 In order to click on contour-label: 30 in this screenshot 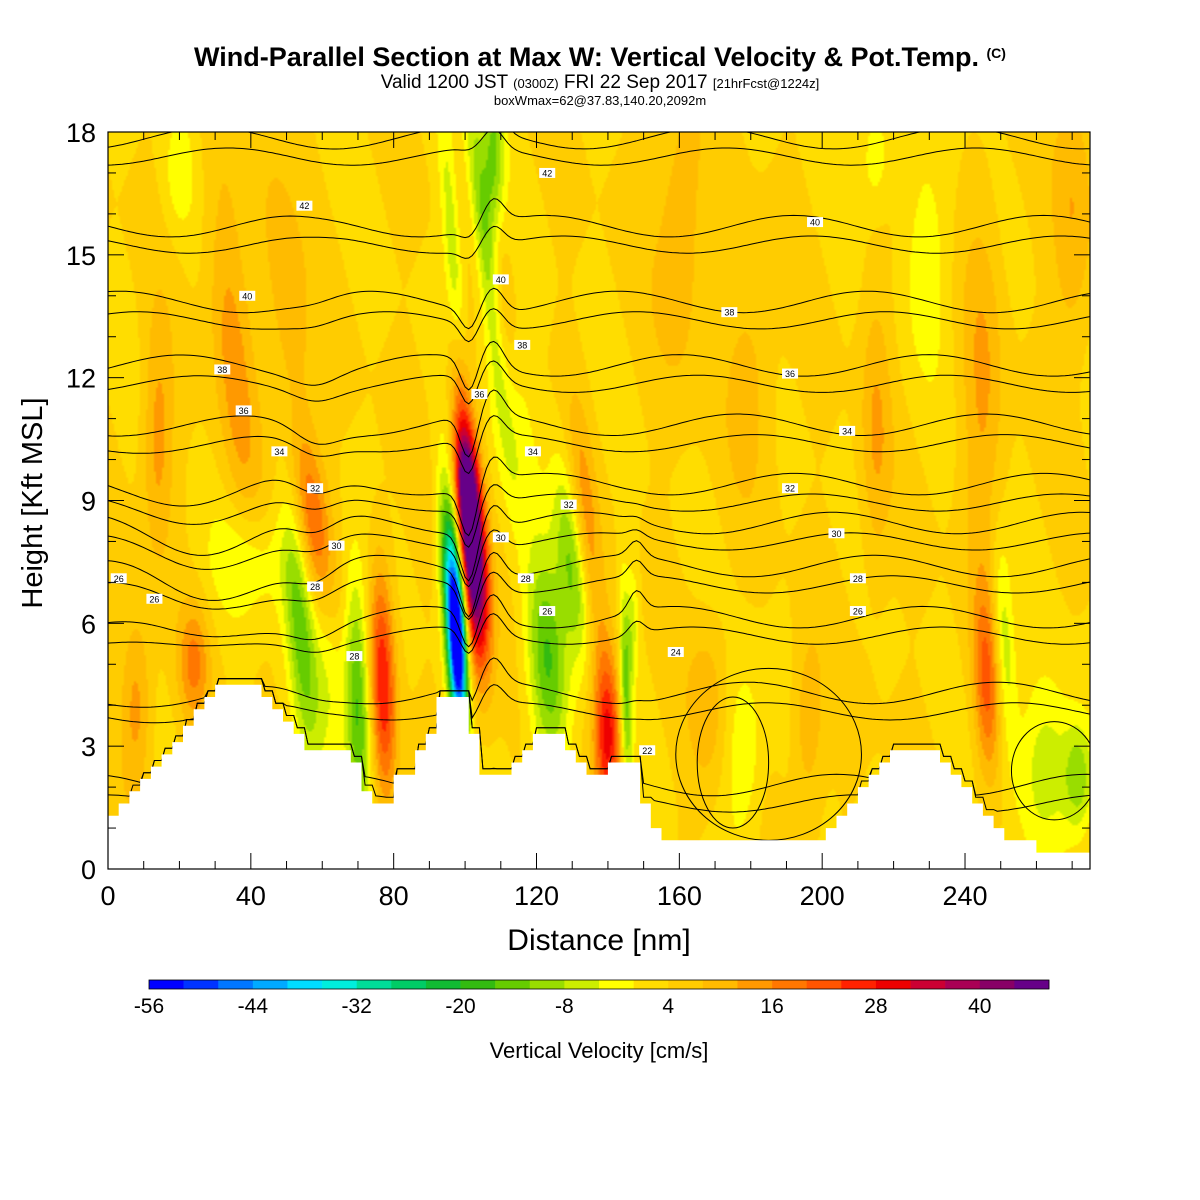, I will do `click(836, 533)`.